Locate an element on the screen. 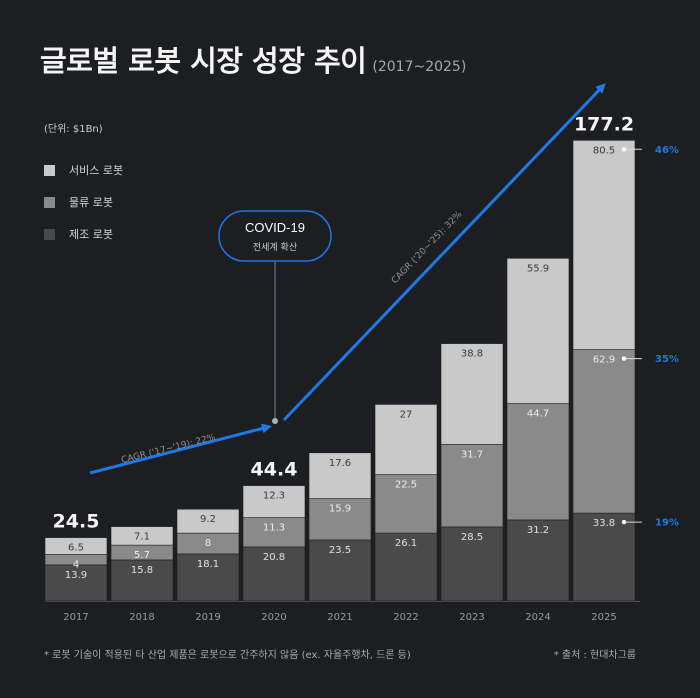  bar-manufacturing-2021 is located at coordinates (340, 570).